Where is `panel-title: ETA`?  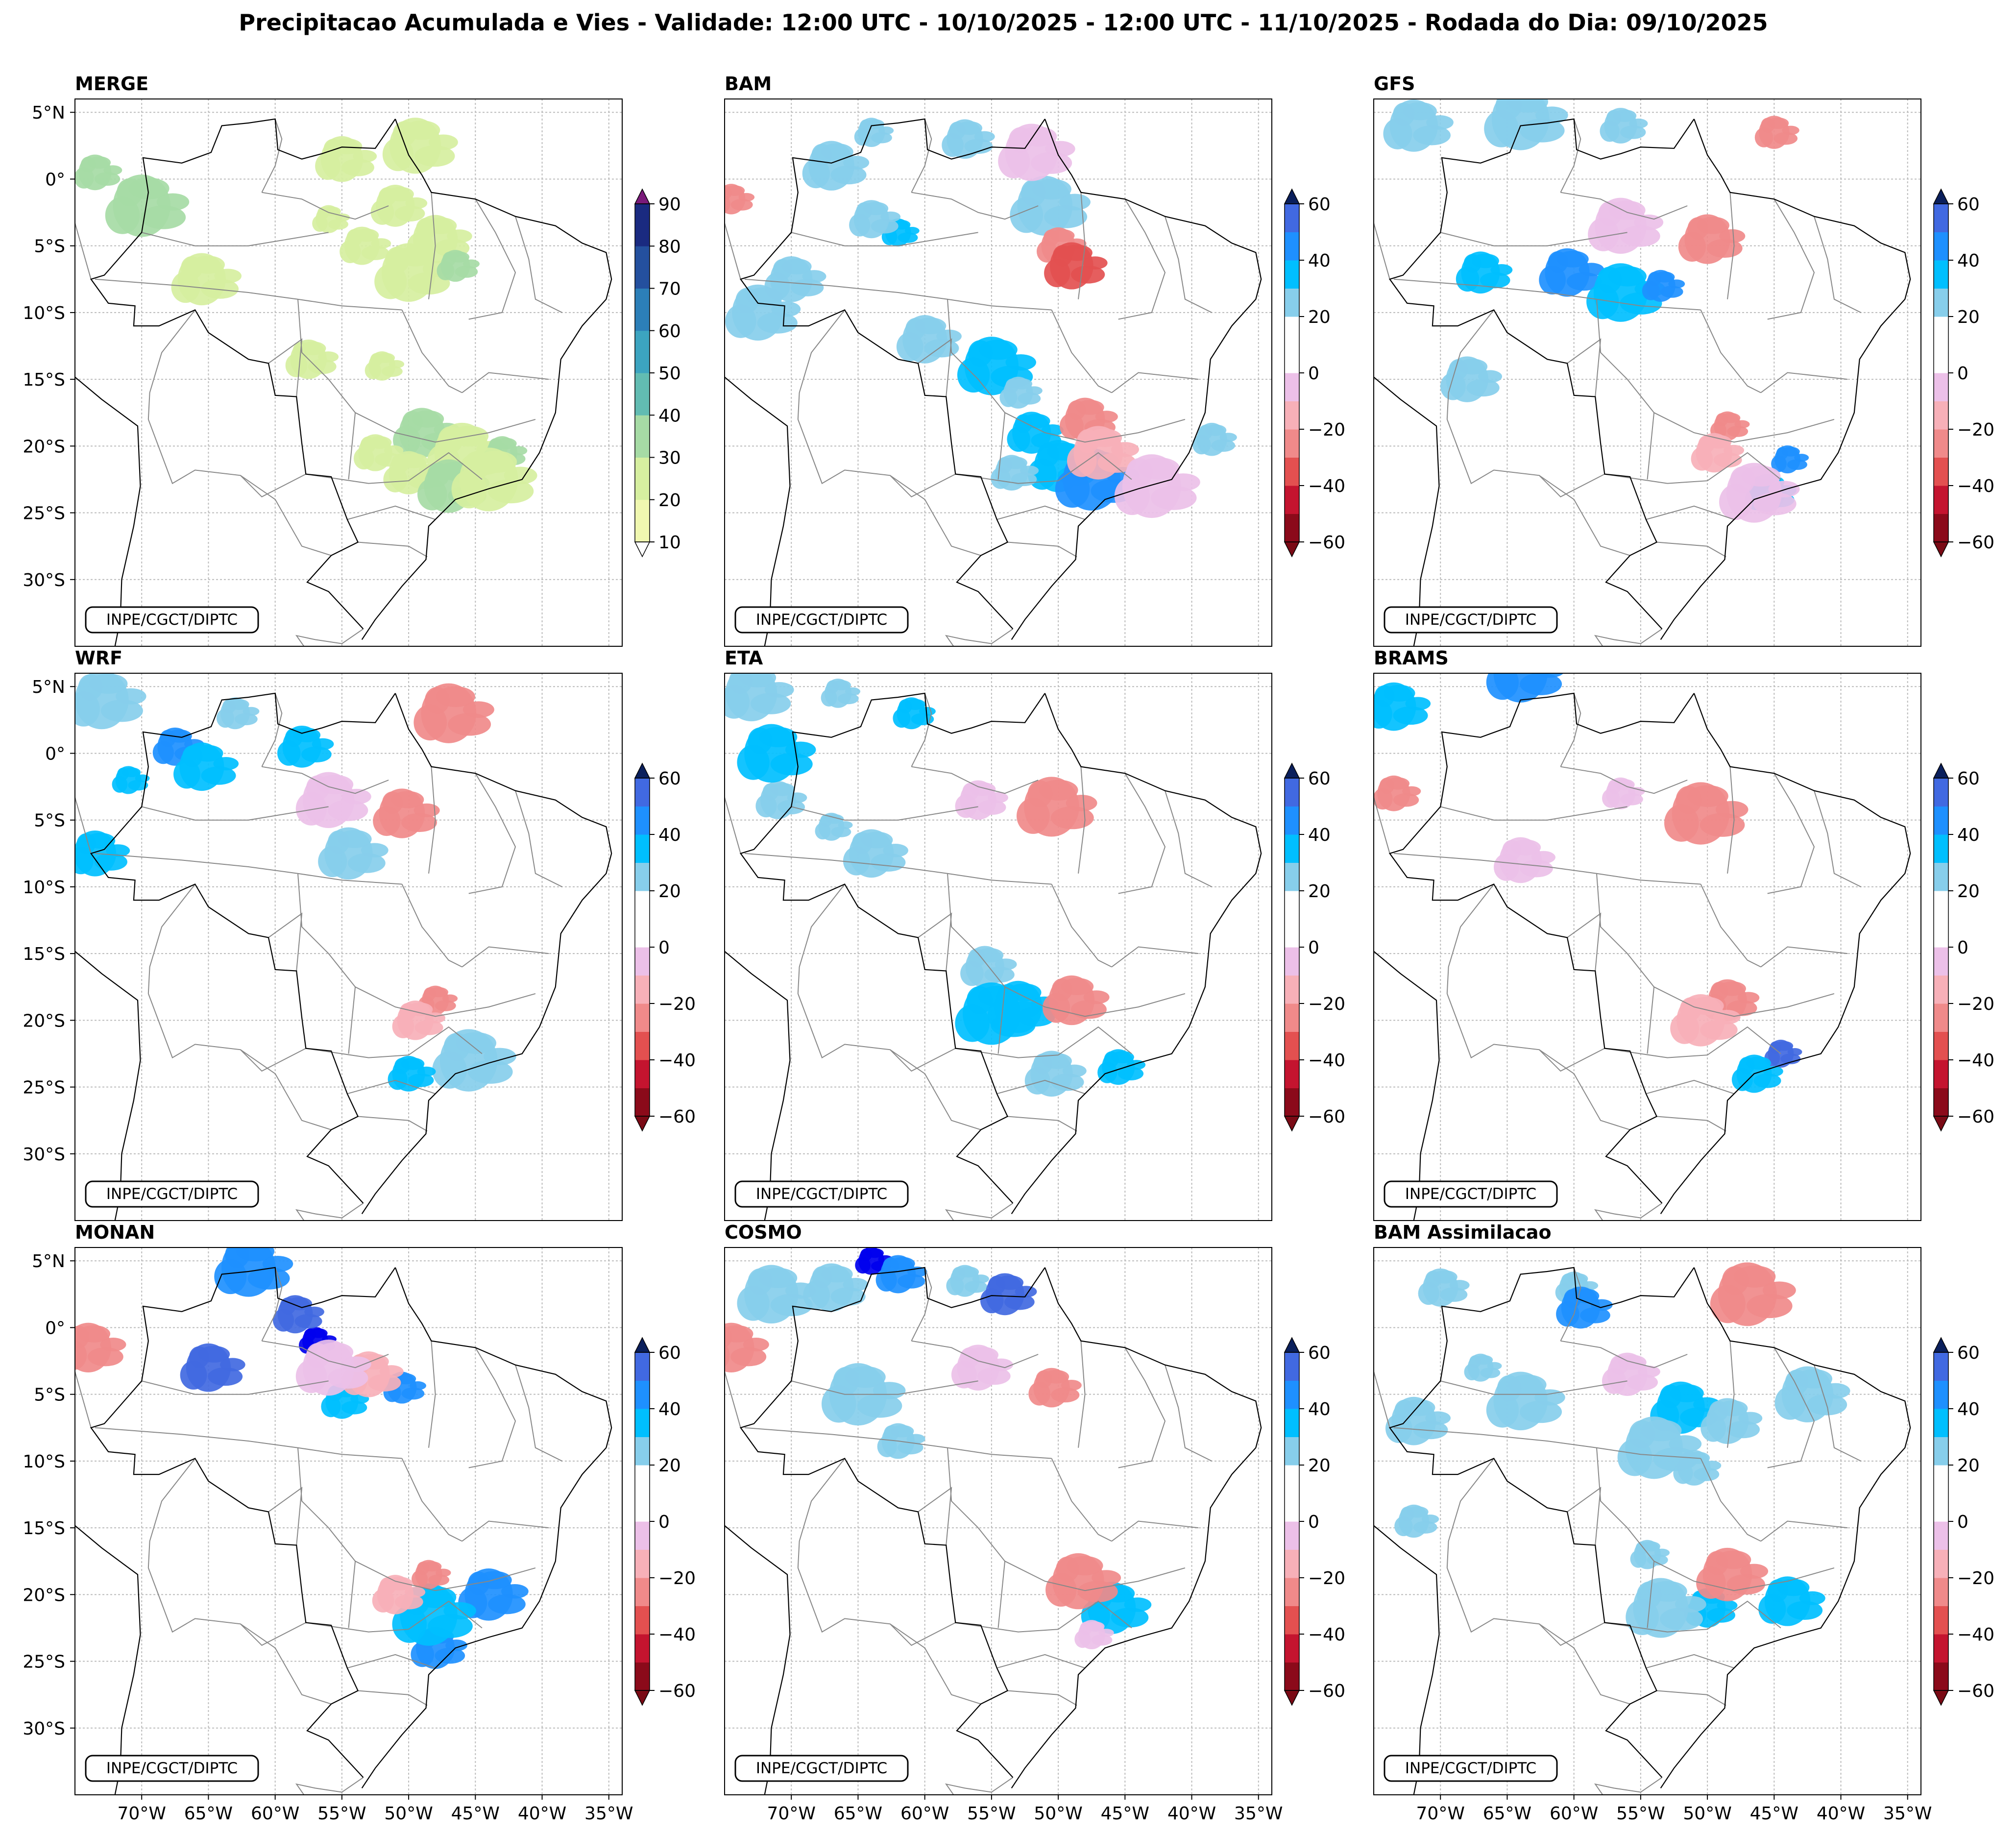 panel-title: ETA is located at coordinates (744, 658).